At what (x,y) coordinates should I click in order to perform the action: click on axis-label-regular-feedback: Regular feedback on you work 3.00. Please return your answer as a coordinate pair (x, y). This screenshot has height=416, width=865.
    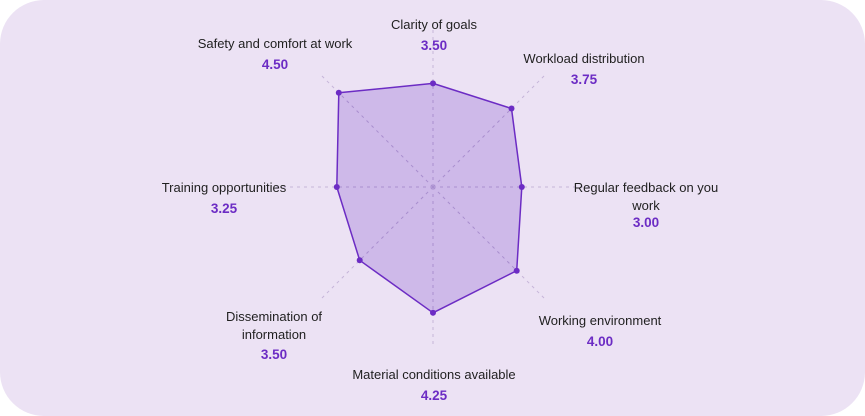
    Looking at the image, I should click on (646, 205).